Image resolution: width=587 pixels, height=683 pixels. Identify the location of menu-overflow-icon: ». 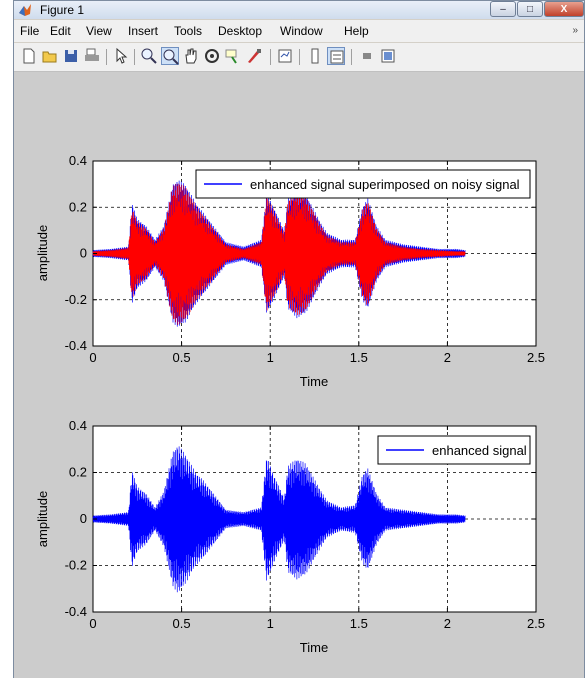
(575, 30).